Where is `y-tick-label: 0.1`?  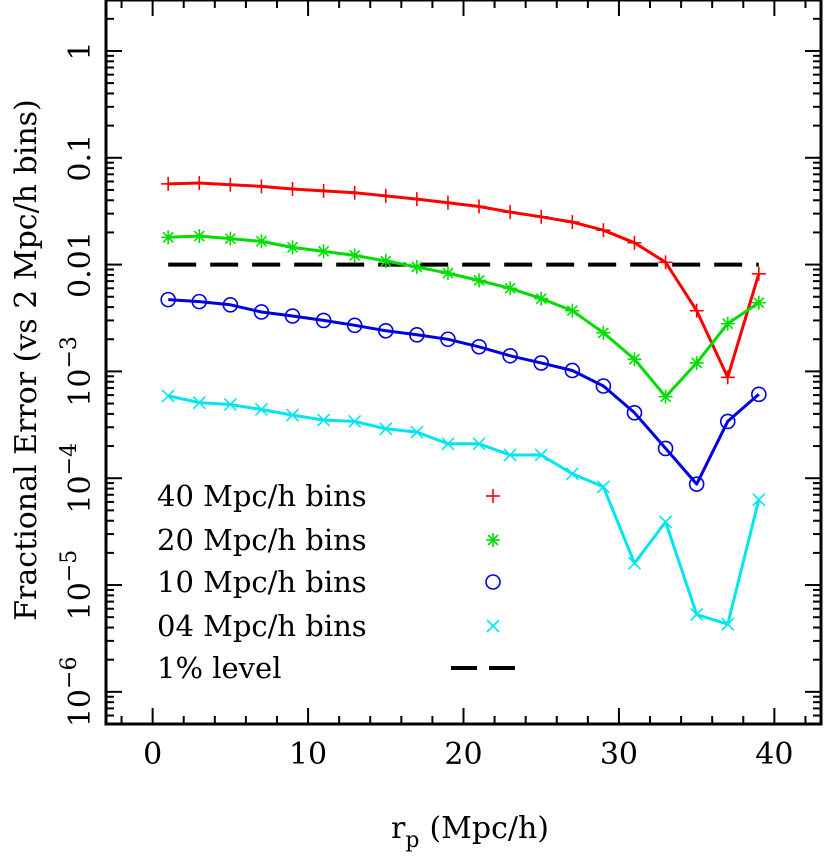 y-tick-label: 0.1 is located at coordinates (80, 158).